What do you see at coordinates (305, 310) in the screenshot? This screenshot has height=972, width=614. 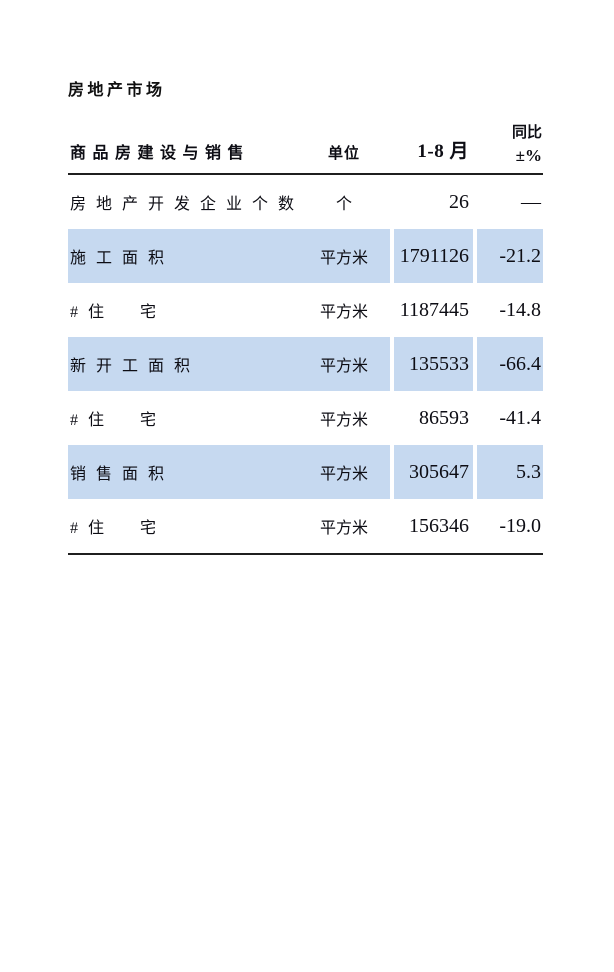 I see `table-row: #住 宅 平方米 1187445 -14.8` at bounding box center [305, 310].